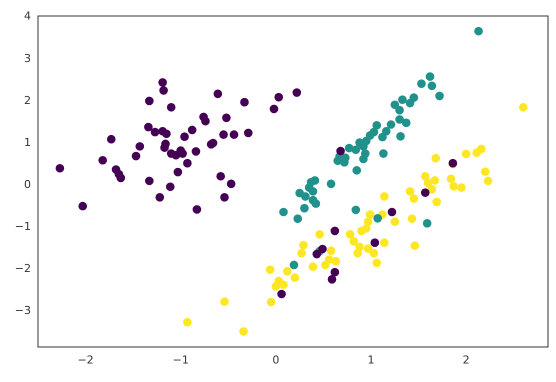 The width and height of the screenshot is (556, 382). What do you see at coordinates (276, 359) in the screenshot?
I see `x-tick-label: 0` at bounding box center [276, 359].